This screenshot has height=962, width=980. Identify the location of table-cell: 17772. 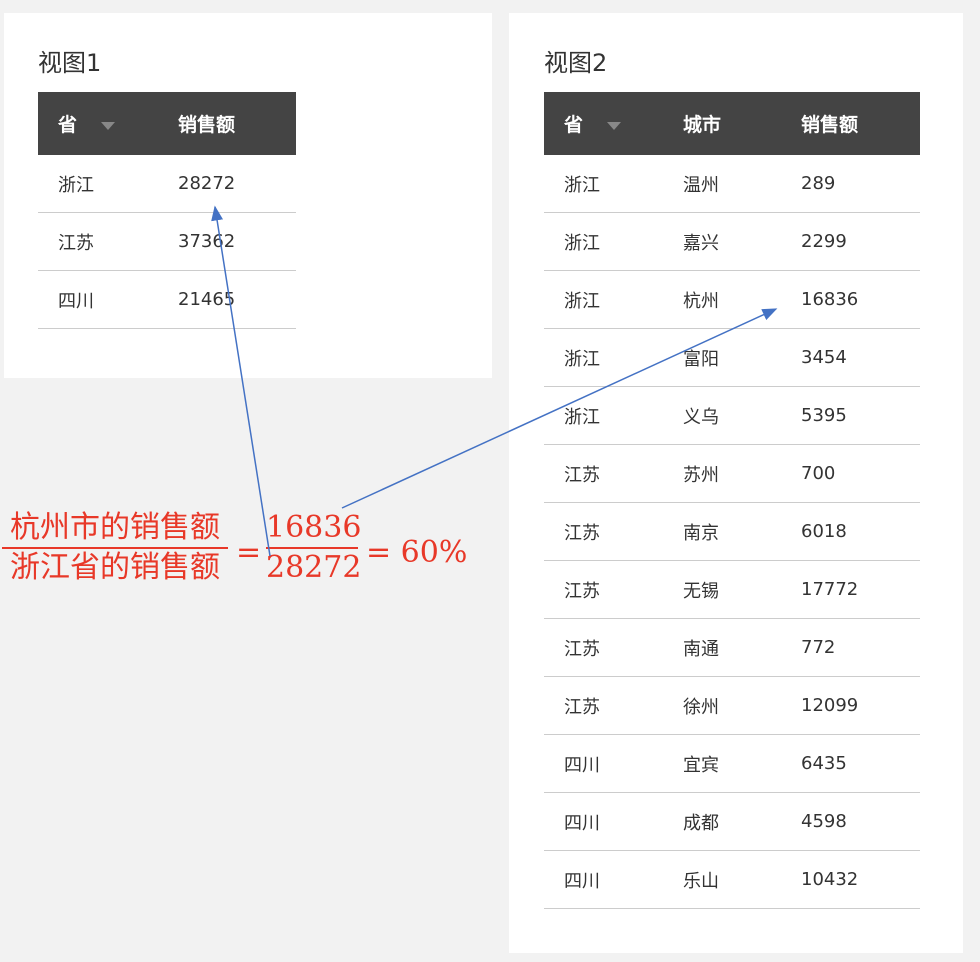
(860, 589).